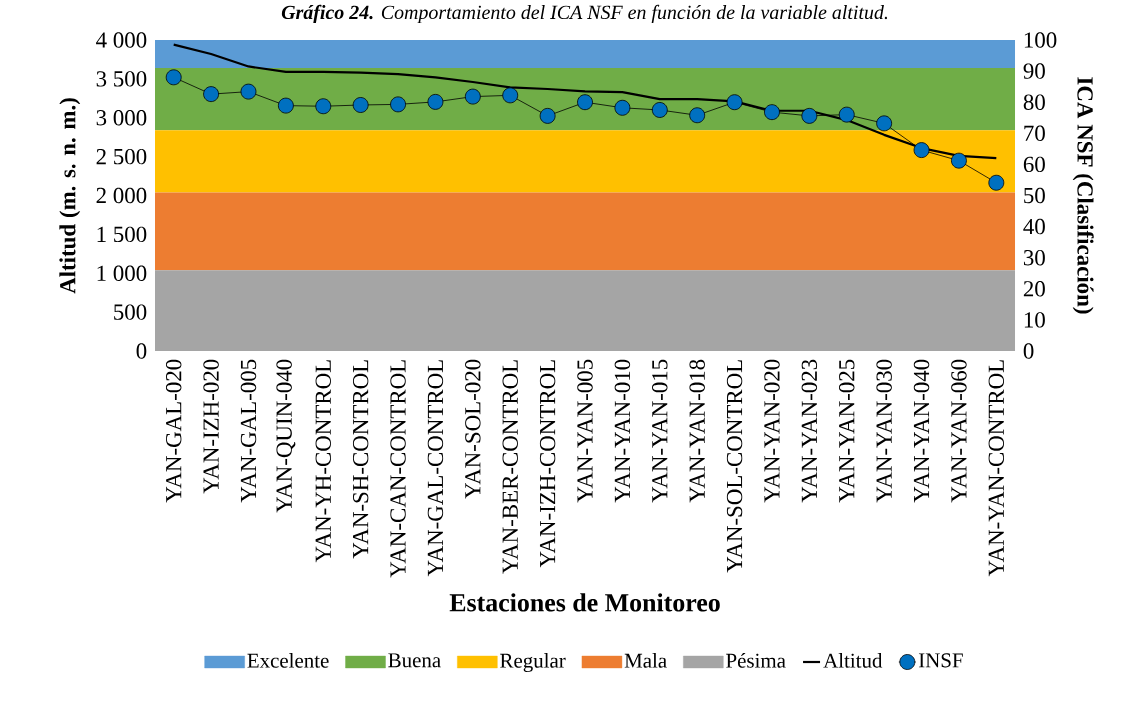 The image size is (1131, 722). I want to click on y2-tick-label: 10, so click(1034, 320).